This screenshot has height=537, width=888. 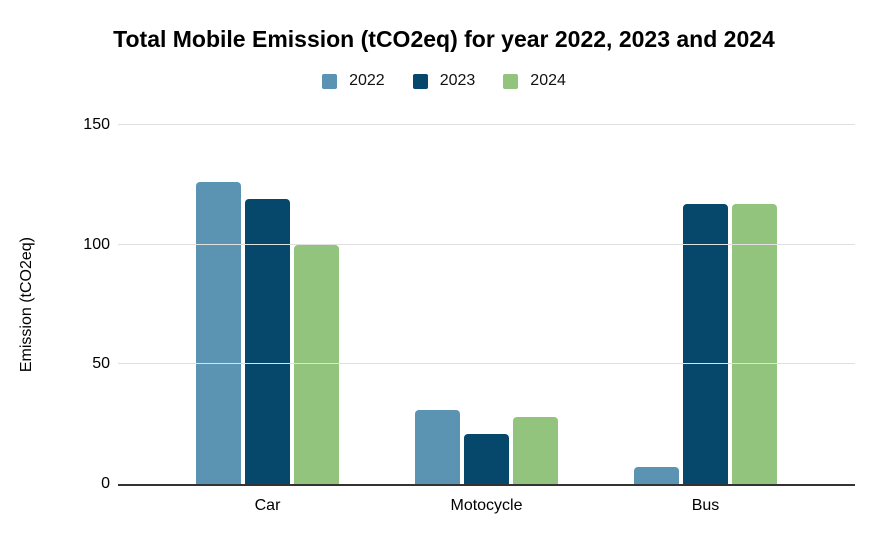 What do you see at coordinates (656, 475) in the screenshot?
I see `bar-bus-2022` at bounding box center [656, 475].